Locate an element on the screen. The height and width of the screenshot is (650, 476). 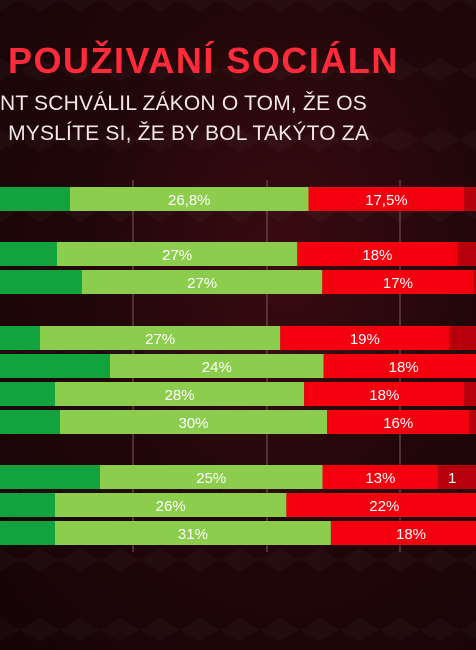
data-label-light-green-row-8: 25% is located at coordinates (211, 478).